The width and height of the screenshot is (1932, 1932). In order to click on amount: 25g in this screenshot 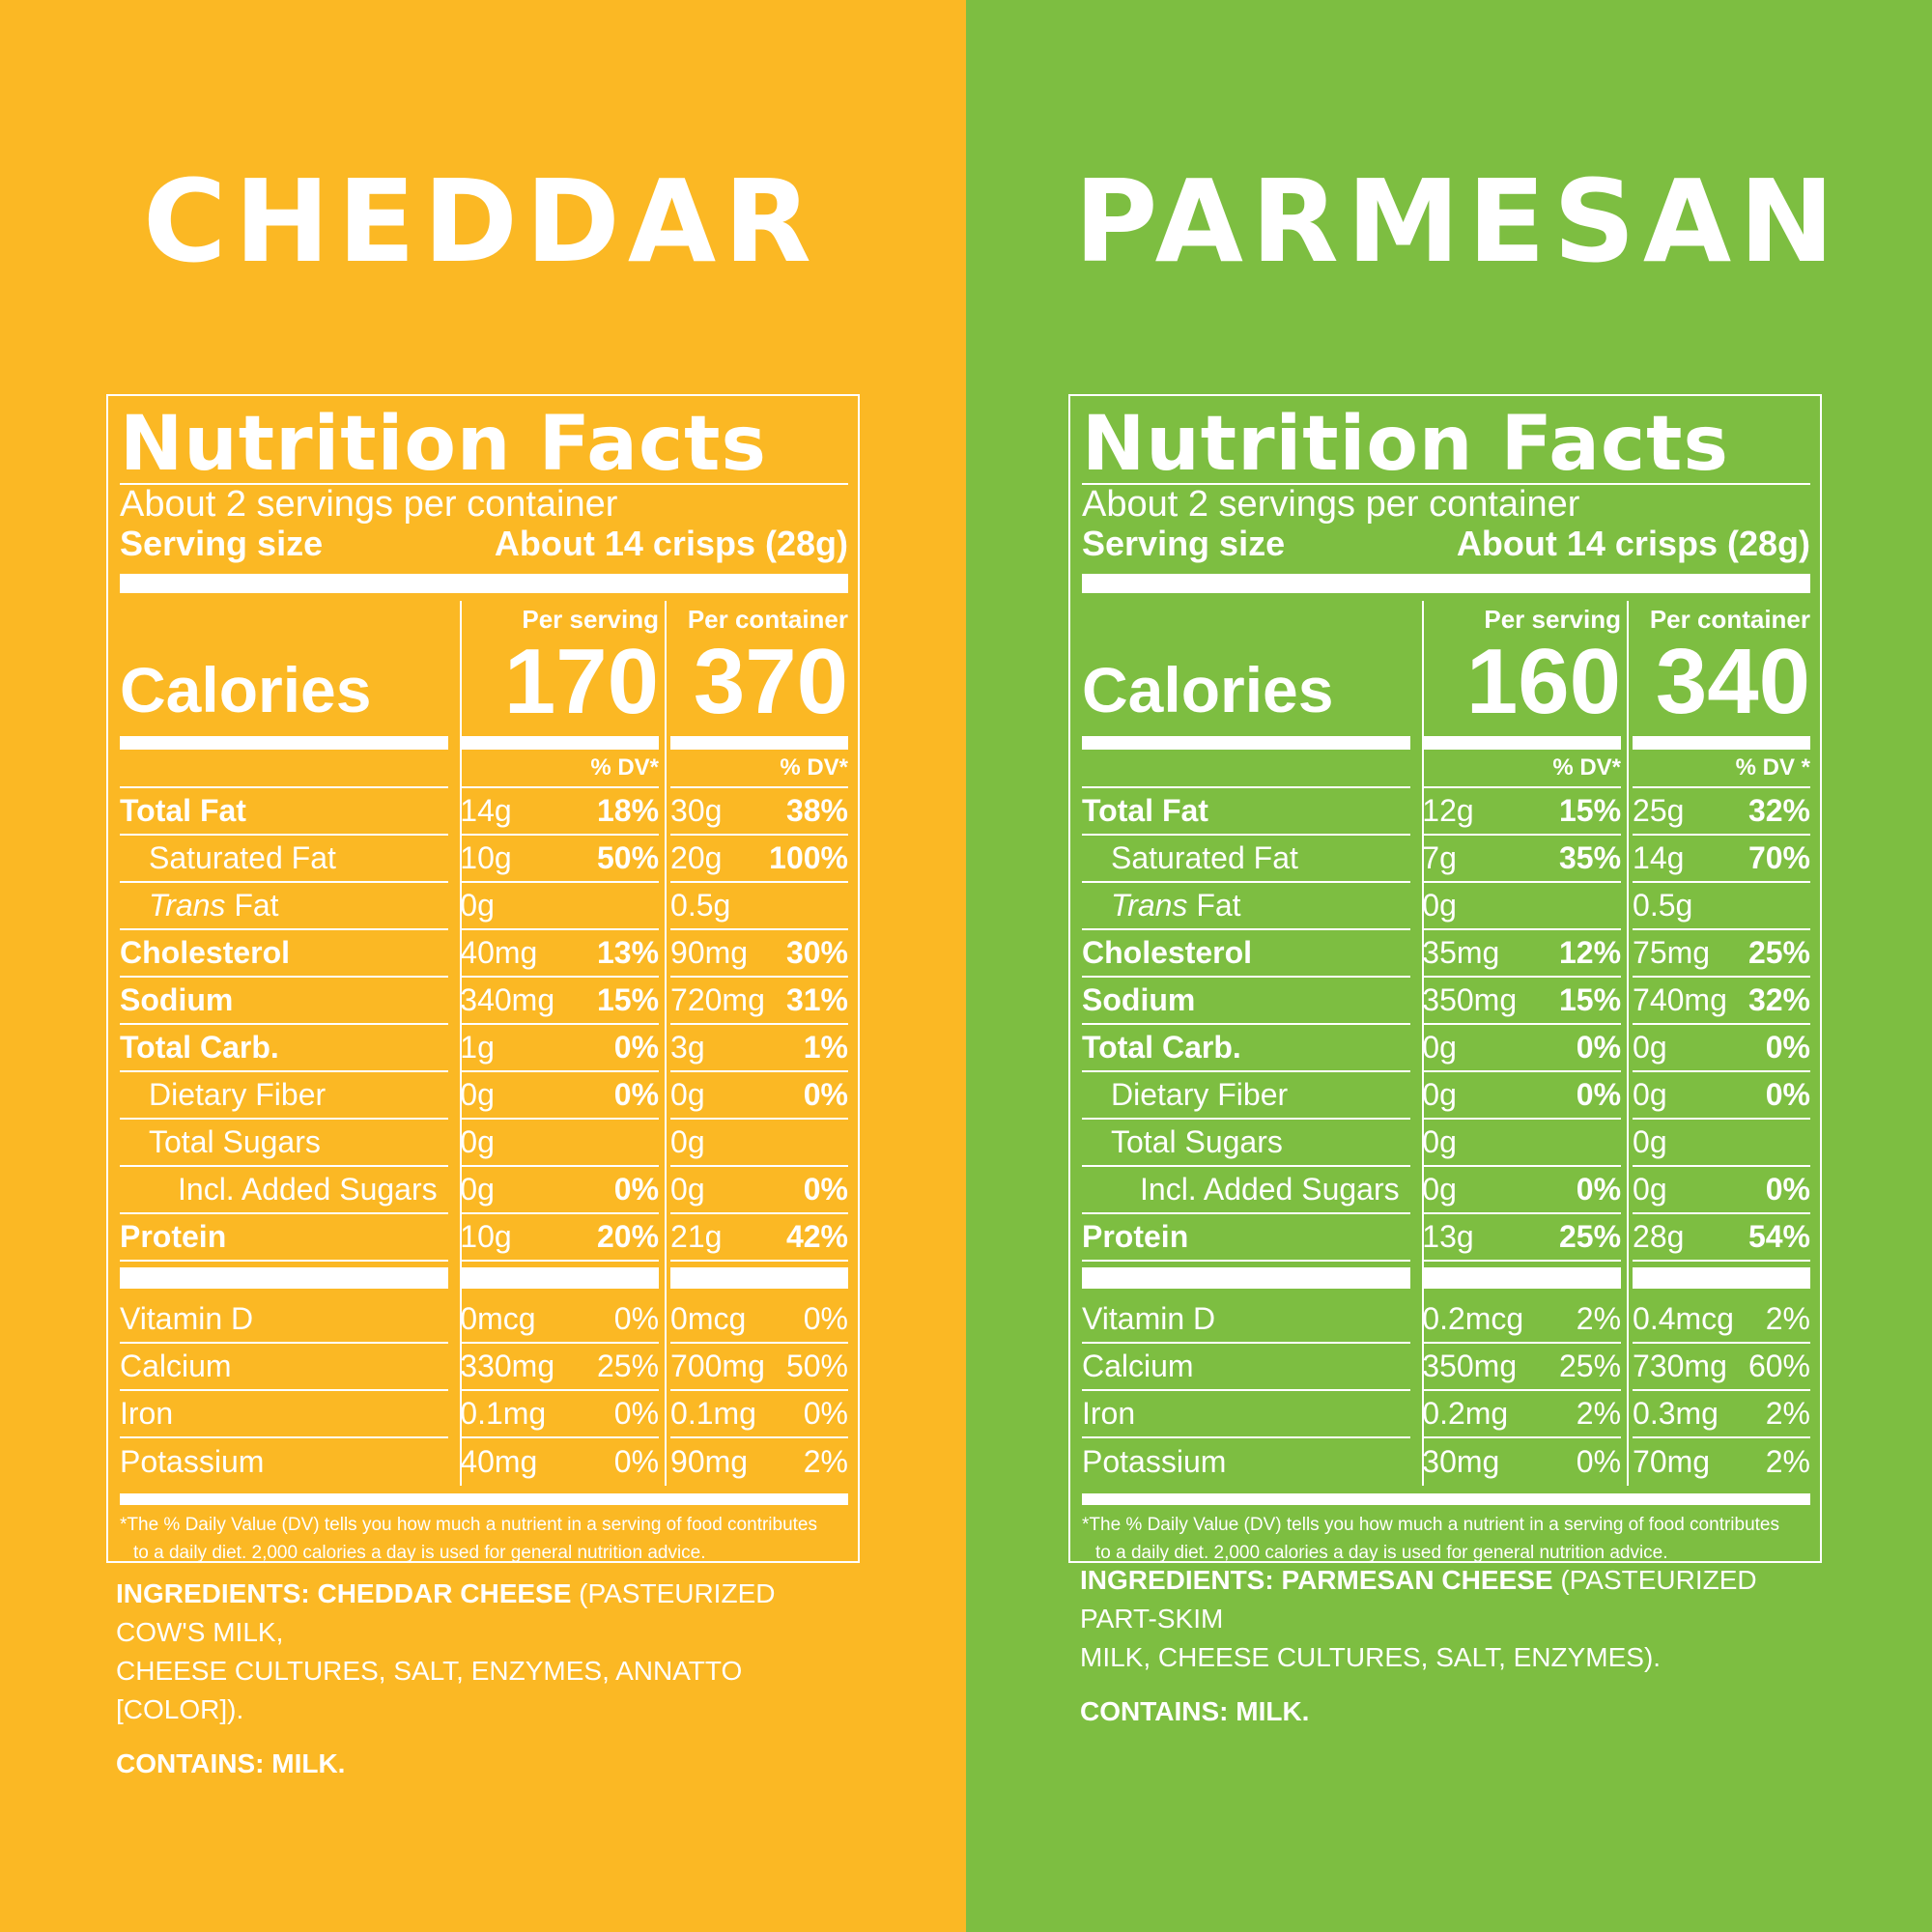, I will do `click(1659, 810)`.